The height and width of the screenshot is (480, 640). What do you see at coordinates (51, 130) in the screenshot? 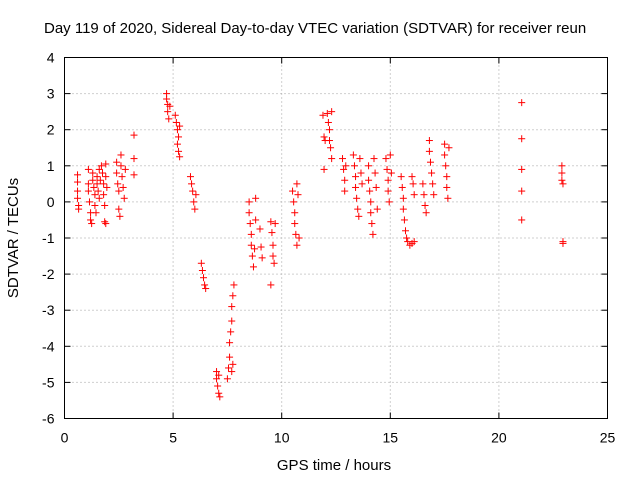
I see `y-tick-label: 2` at bounding box center [51, 130].